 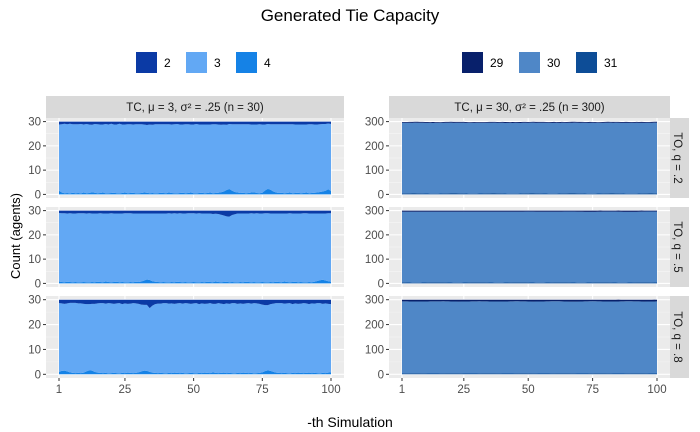 I want to click on panel-r3-c2: 0 100 200 300 1 25 50 75 100, so click(x=517, y=345).